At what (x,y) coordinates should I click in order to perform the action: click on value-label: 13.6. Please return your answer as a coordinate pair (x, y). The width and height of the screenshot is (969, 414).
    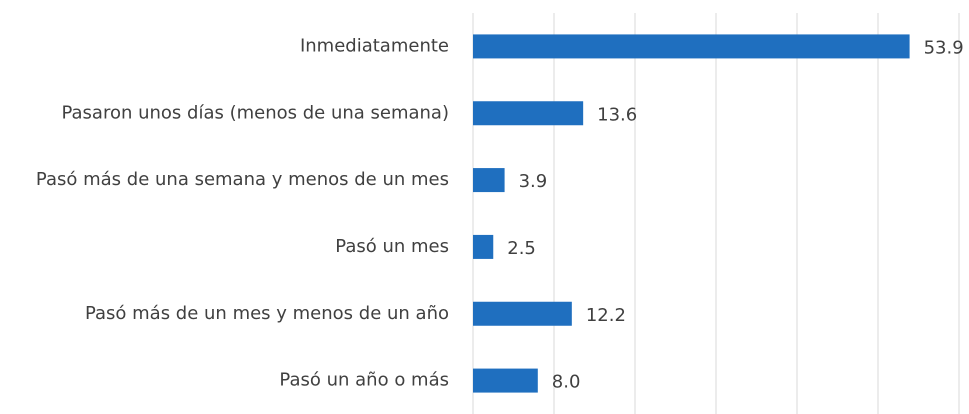
    Looking at the image, I should click on (617, 114).